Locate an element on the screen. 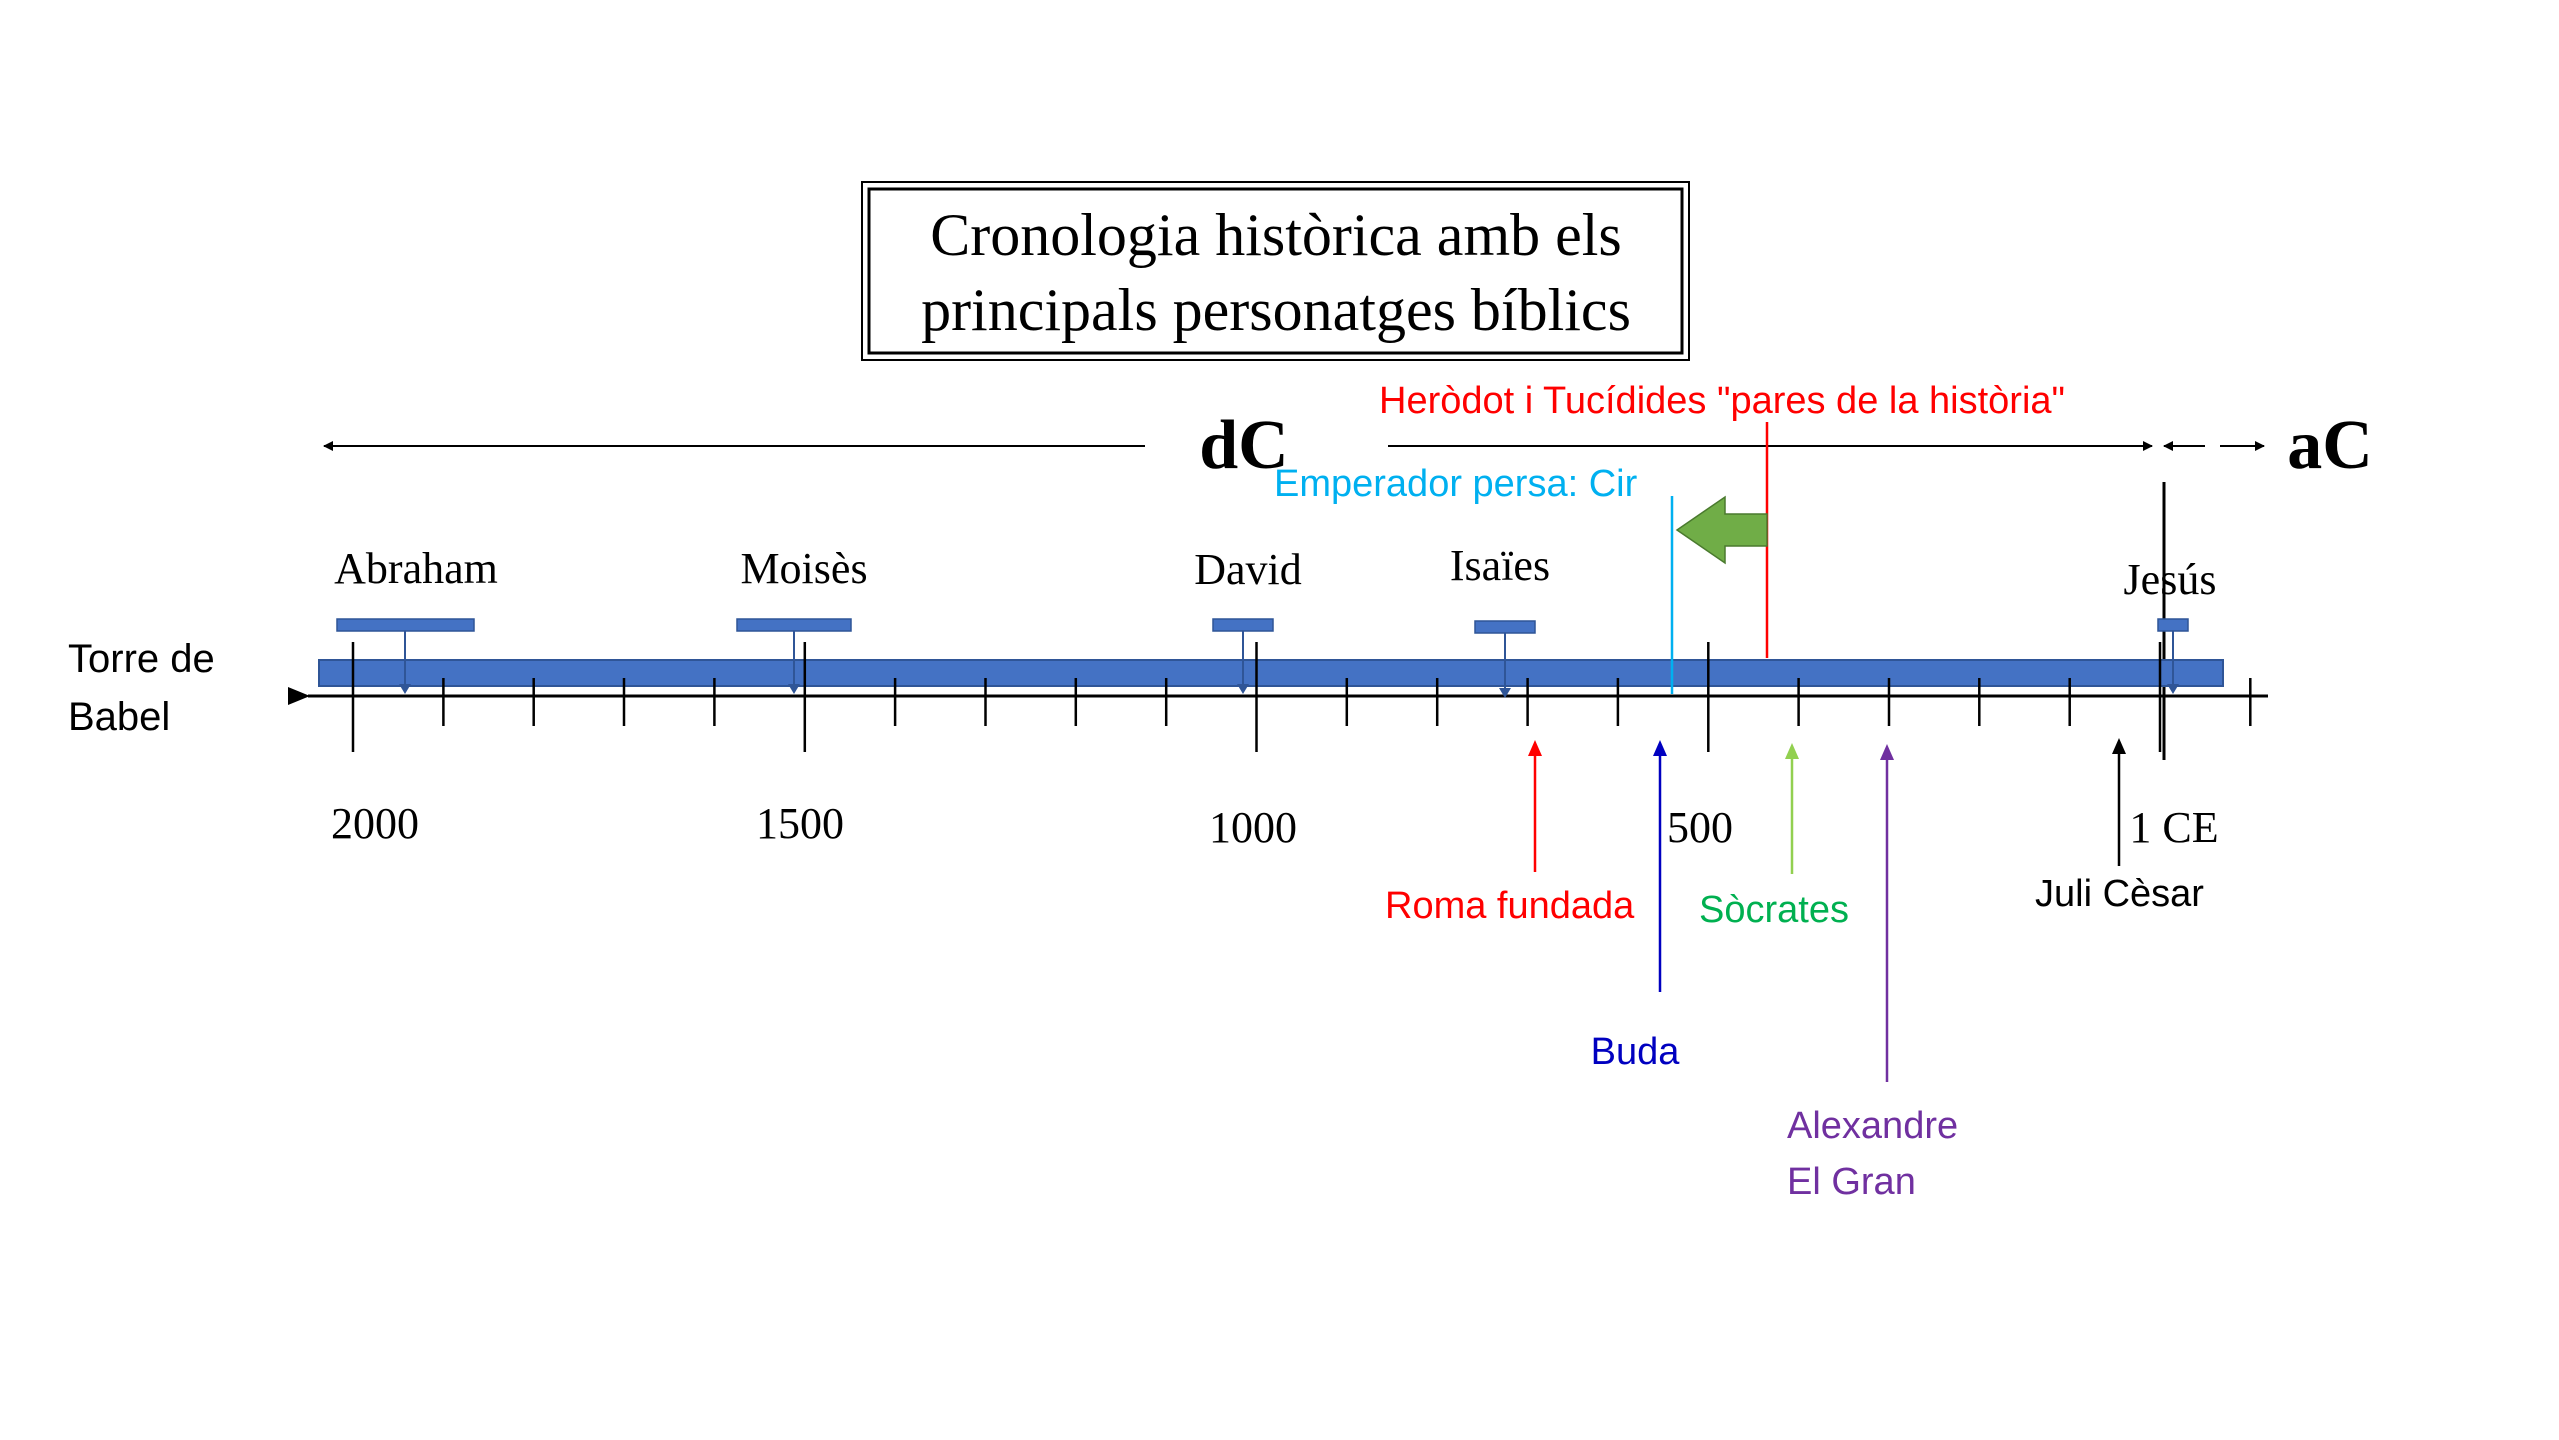 The image size is (2559, 1440). tick-label-1000: 1000 is located at coordinates (1253, 827).